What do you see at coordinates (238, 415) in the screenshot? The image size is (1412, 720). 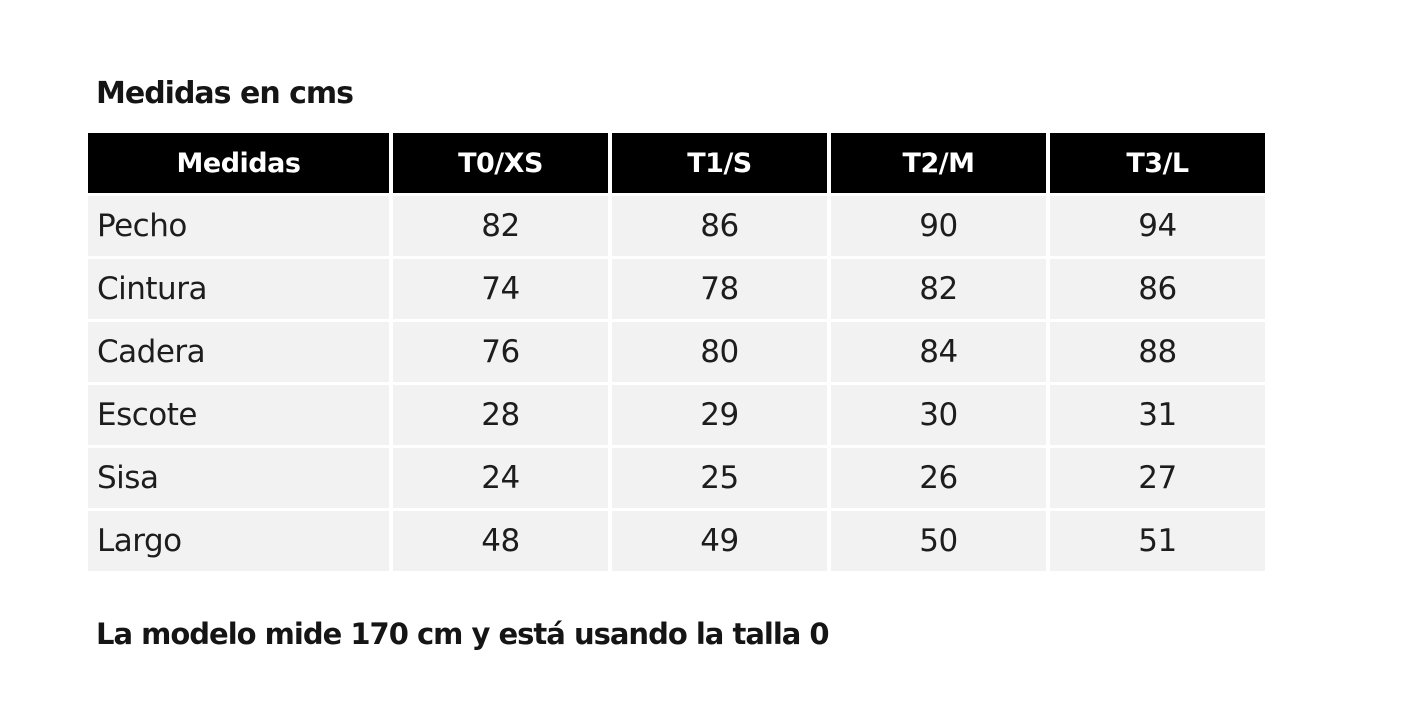 I see `row-label: Escote` at bounding box center [238, 415].